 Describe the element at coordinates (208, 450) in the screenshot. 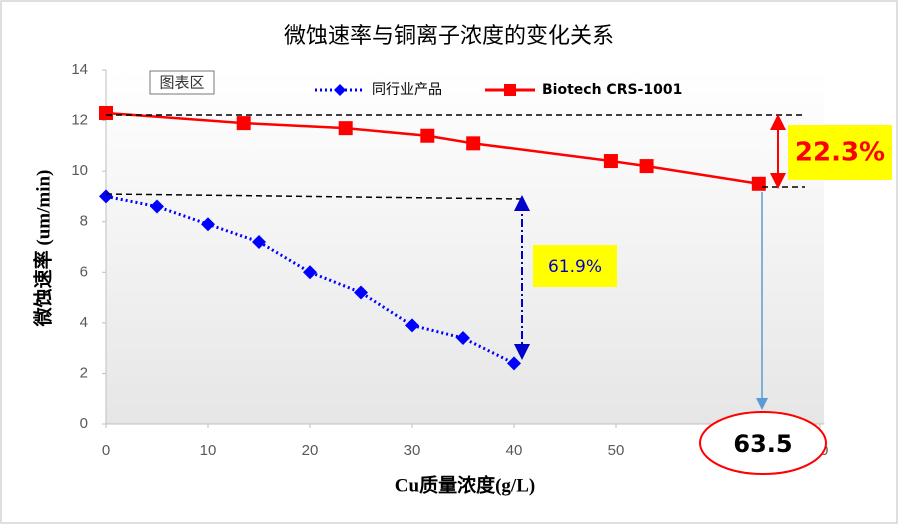

I see `x-tick-label: 10` at that location.